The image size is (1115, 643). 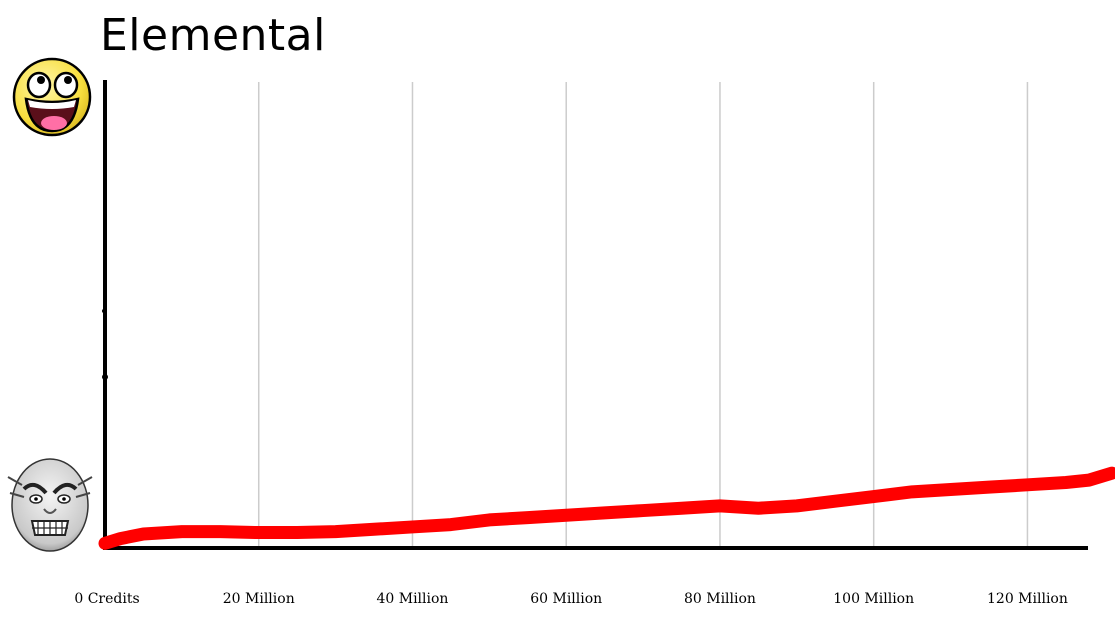 What do you see at coordinates (50, 505) in the screenshot?
I see `rage-face-icon` at bounding box center [50, 505].